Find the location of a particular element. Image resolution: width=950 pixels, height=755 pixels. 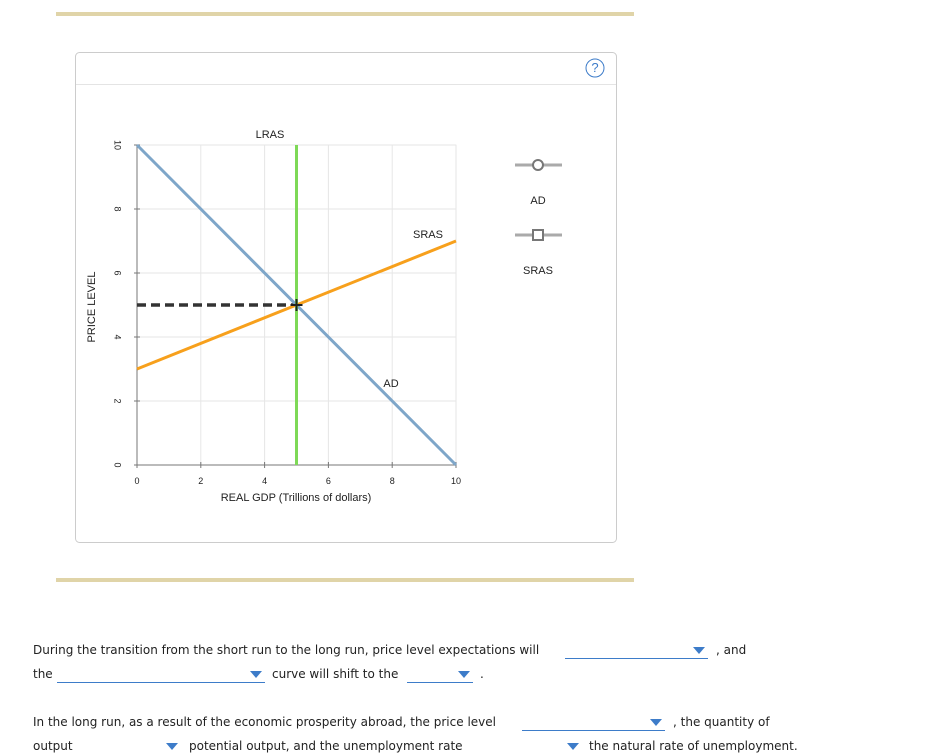

x-tick-label: 4 is located at coordinates (264, 481).